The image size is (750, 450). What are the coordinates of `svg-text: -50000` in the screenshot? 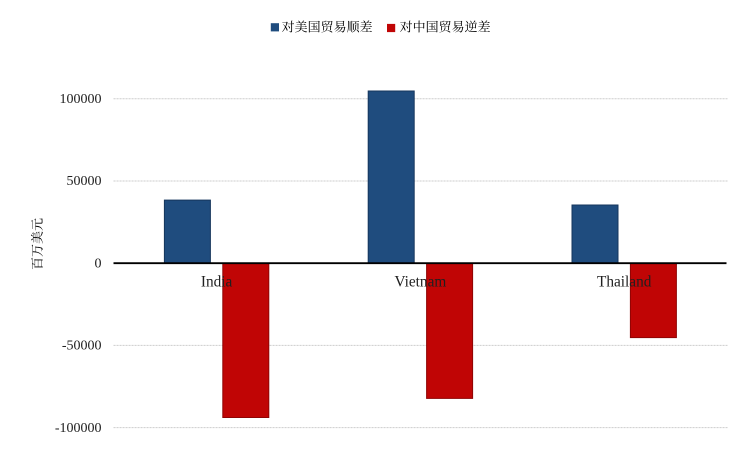 It's located at (82, 346).